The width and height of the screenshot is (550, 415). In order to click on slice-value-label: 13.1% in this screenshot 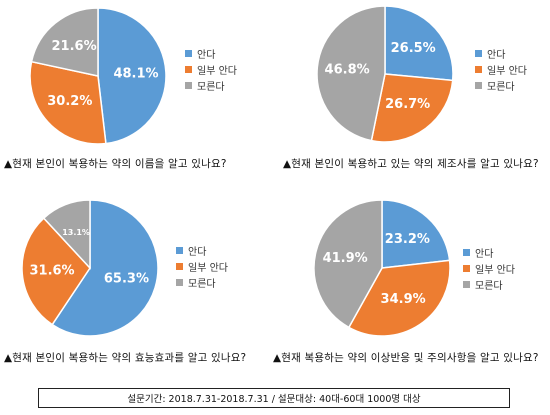, I will do `click(76, 232)`.